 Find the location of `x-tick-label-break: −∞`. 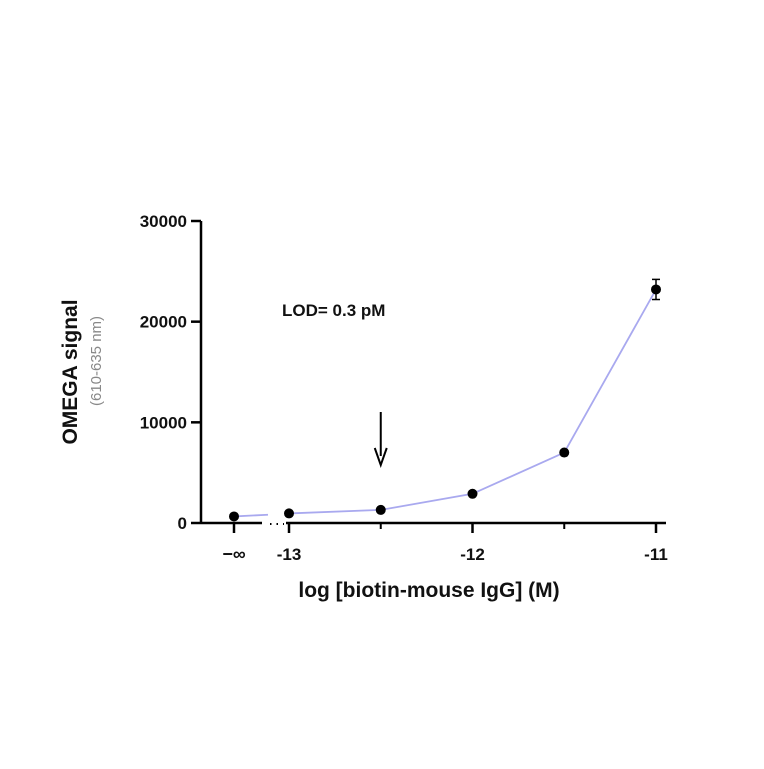

x-tick-label-break: −∞ is located at coordinates (234, 554).